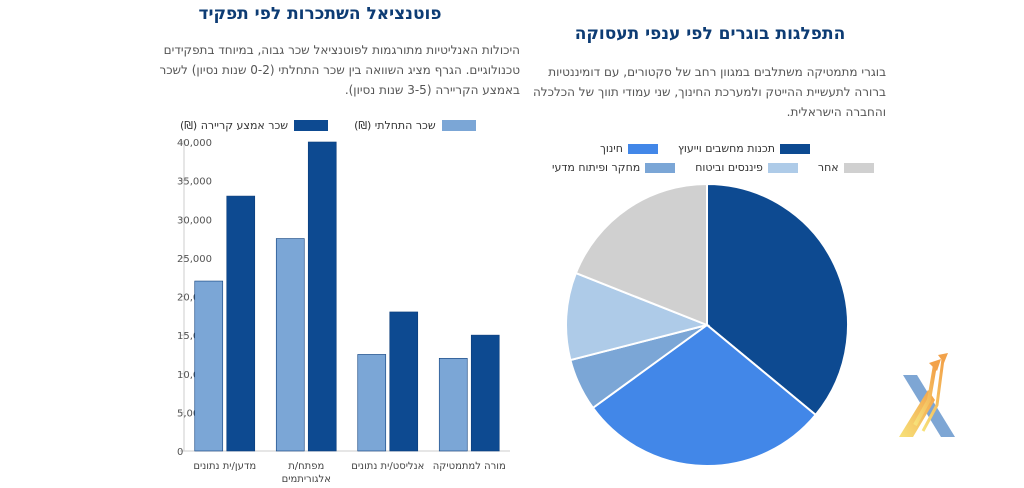 This screenshot has width=1024, height=488. What do you see at coordinates (311, 125) in the screenshot?
I see `legend-swatch-mid-career` at bounding box center [311, 125].